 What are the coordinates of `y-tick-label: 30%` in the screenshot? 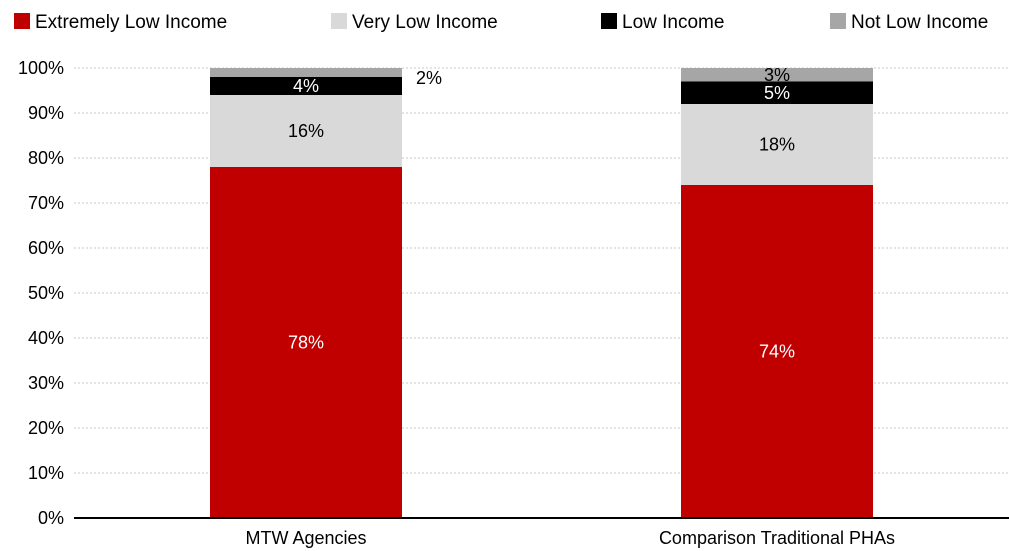 It's located at (46, 383).